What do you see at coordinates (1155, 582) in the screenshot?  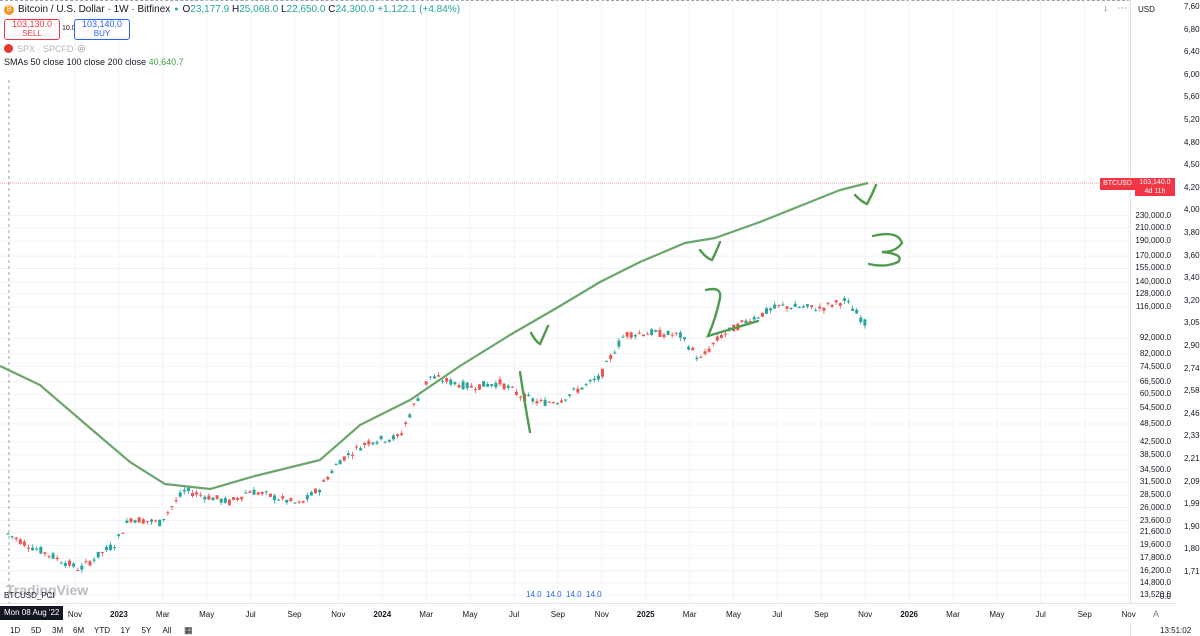 I see `price-tick: 14,800.0` at bounding box center [1155, 582].